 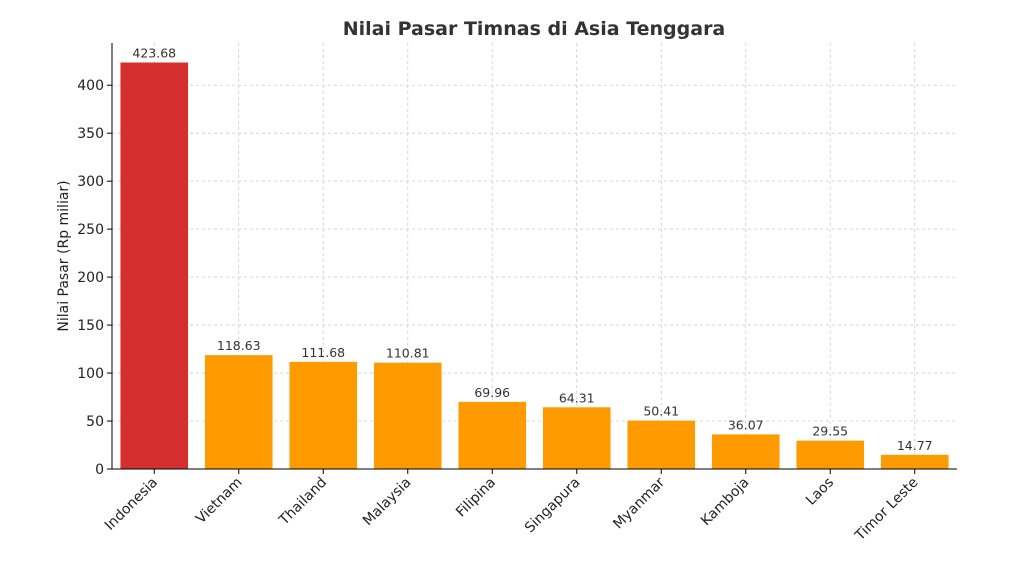 I want to click on y-tick-label: 400, so click(x=90, y=86).